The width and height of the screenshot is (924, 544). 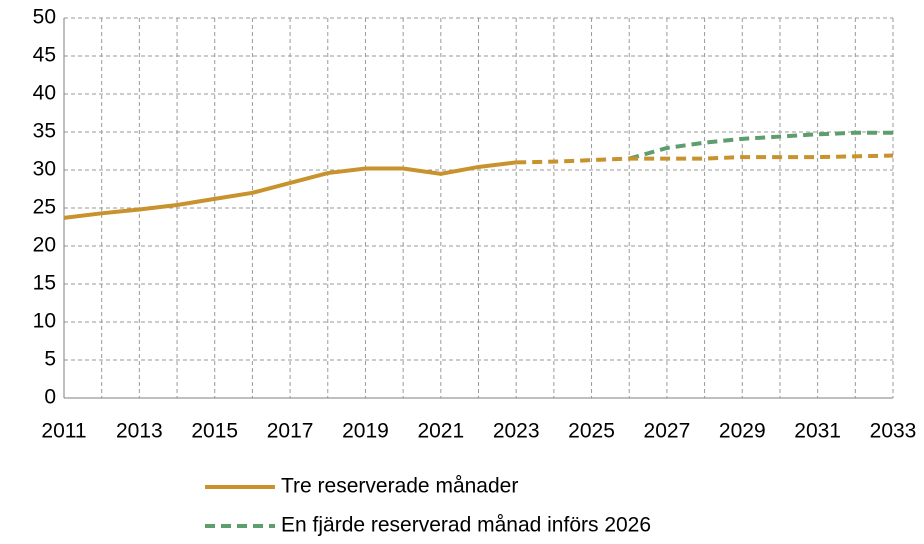 I want to click on y-tick-label: 10, so click(x=44, y=321).